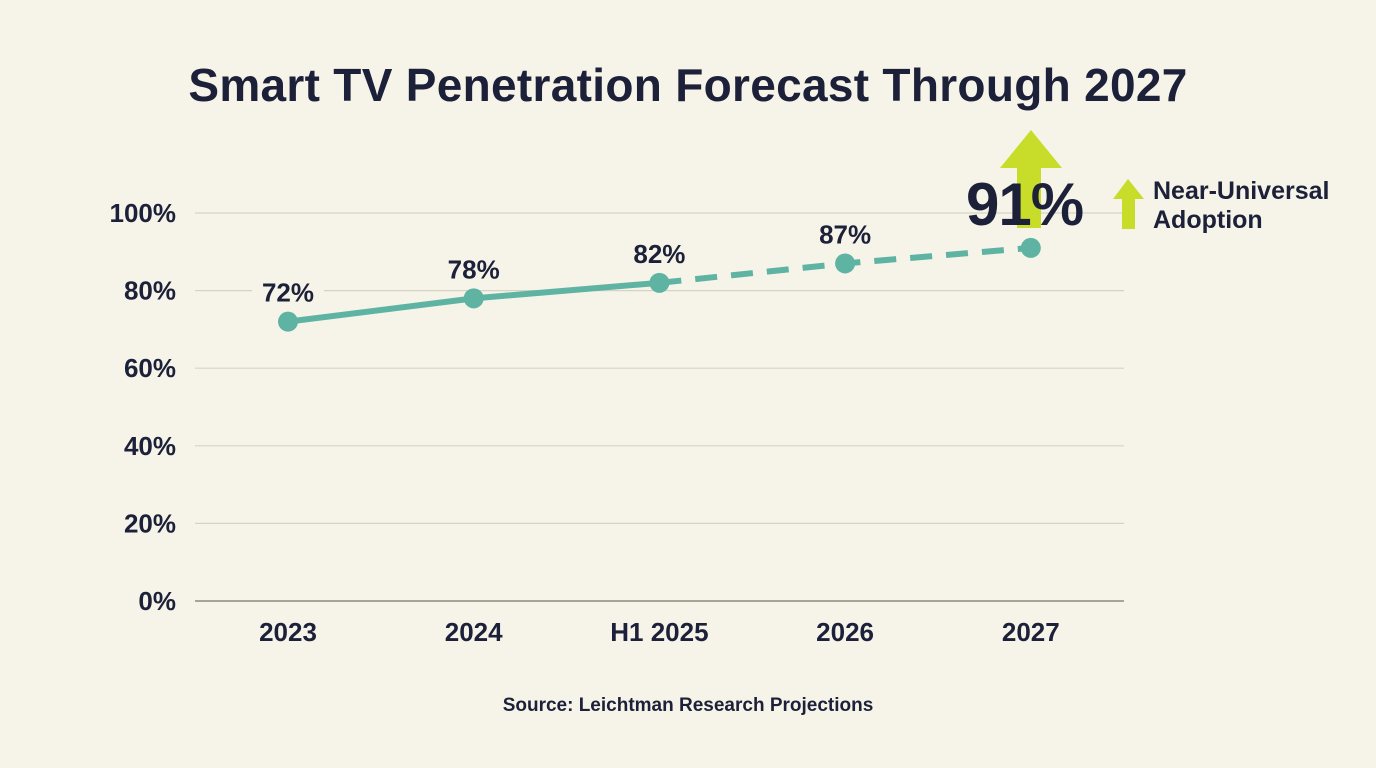  I want to click on data-label: 87%, so click(845, 234).